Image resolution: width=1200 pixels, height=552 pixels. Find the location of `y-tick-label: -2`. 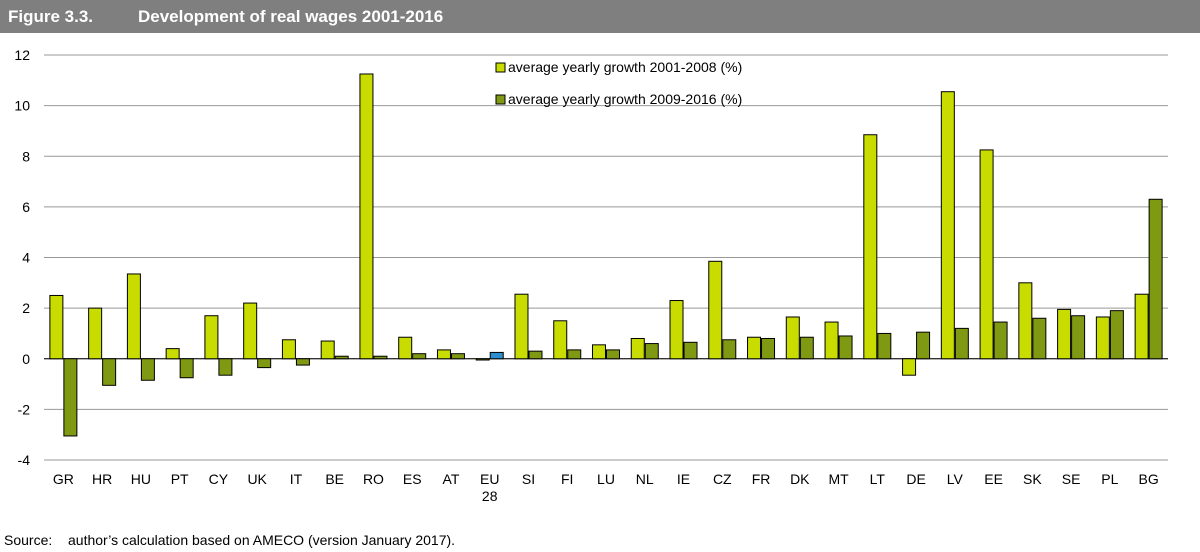

y-tick-label: -2 is located at coordinates (24, 409).